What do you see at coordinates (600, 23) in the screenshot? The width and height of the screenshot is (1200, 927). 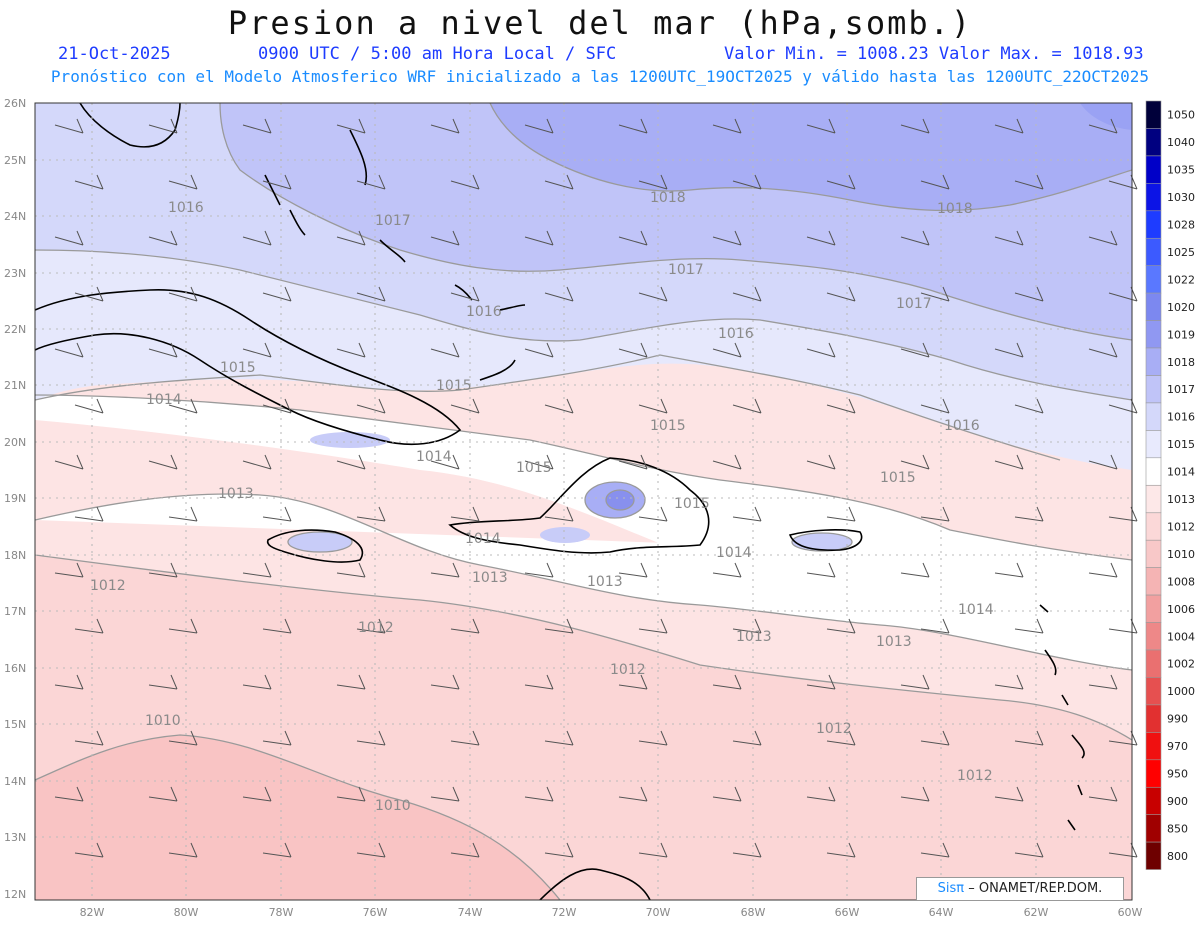 I see `chart-title: Presion a nivel del mar (hPa,somb.)` at bounding box center [600, 23].